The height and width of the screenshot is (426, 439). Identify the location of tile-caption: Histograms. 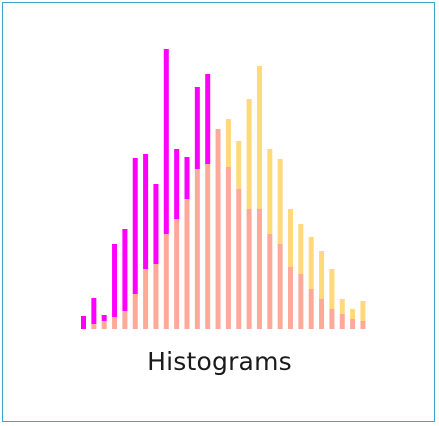
(219, 361).